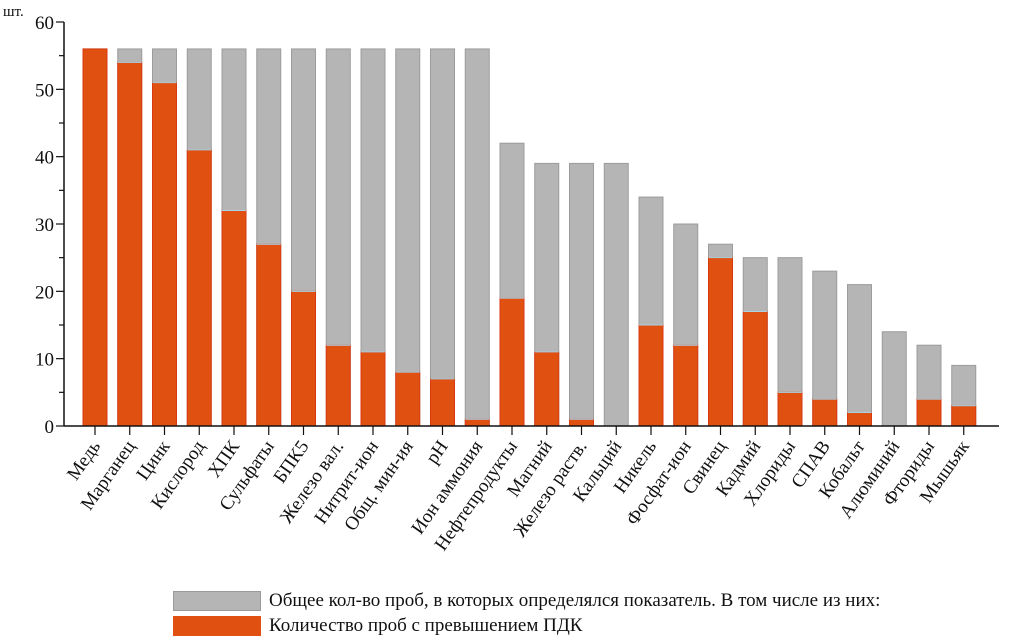 This screenshot has height=644, width=1020. Describe the element at coordinates (44, 225) in the screenshot. I see `y-tick-label: 30` at that location.